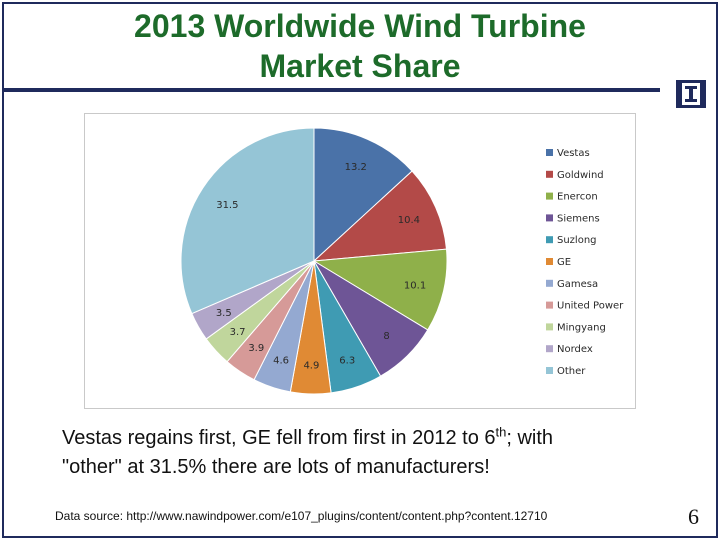 The image size is (720, 540). Describe the element at coordinates (590, 306) in the screenshot. I see `legend-entry: United Power` at that location.